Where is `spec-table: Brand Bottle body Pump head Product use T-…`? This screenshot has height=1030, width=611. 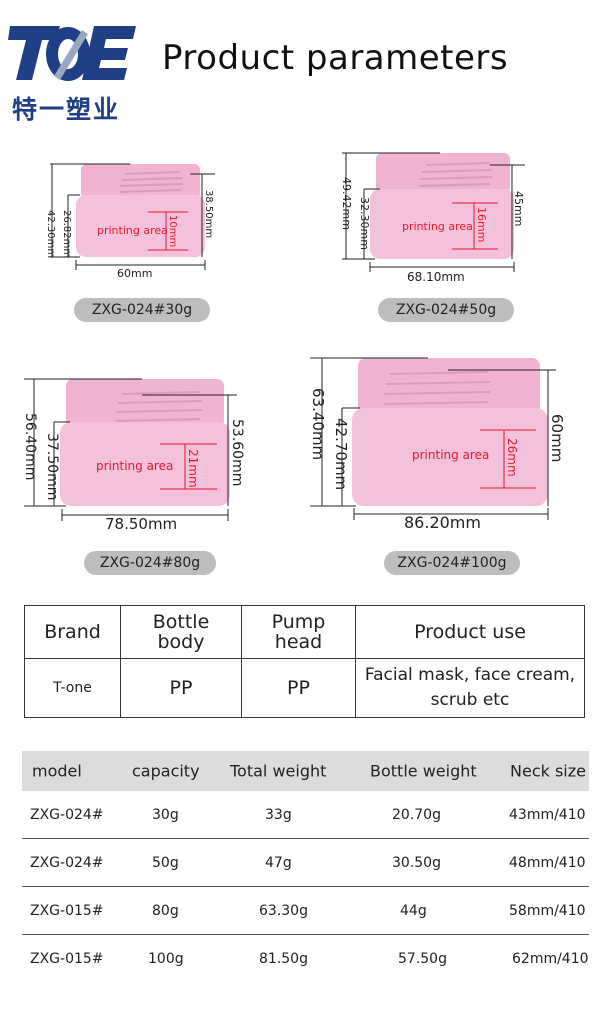 spec-table: Brand Bottle body Pump head Product use T-… is located at coordinates (304, 661).